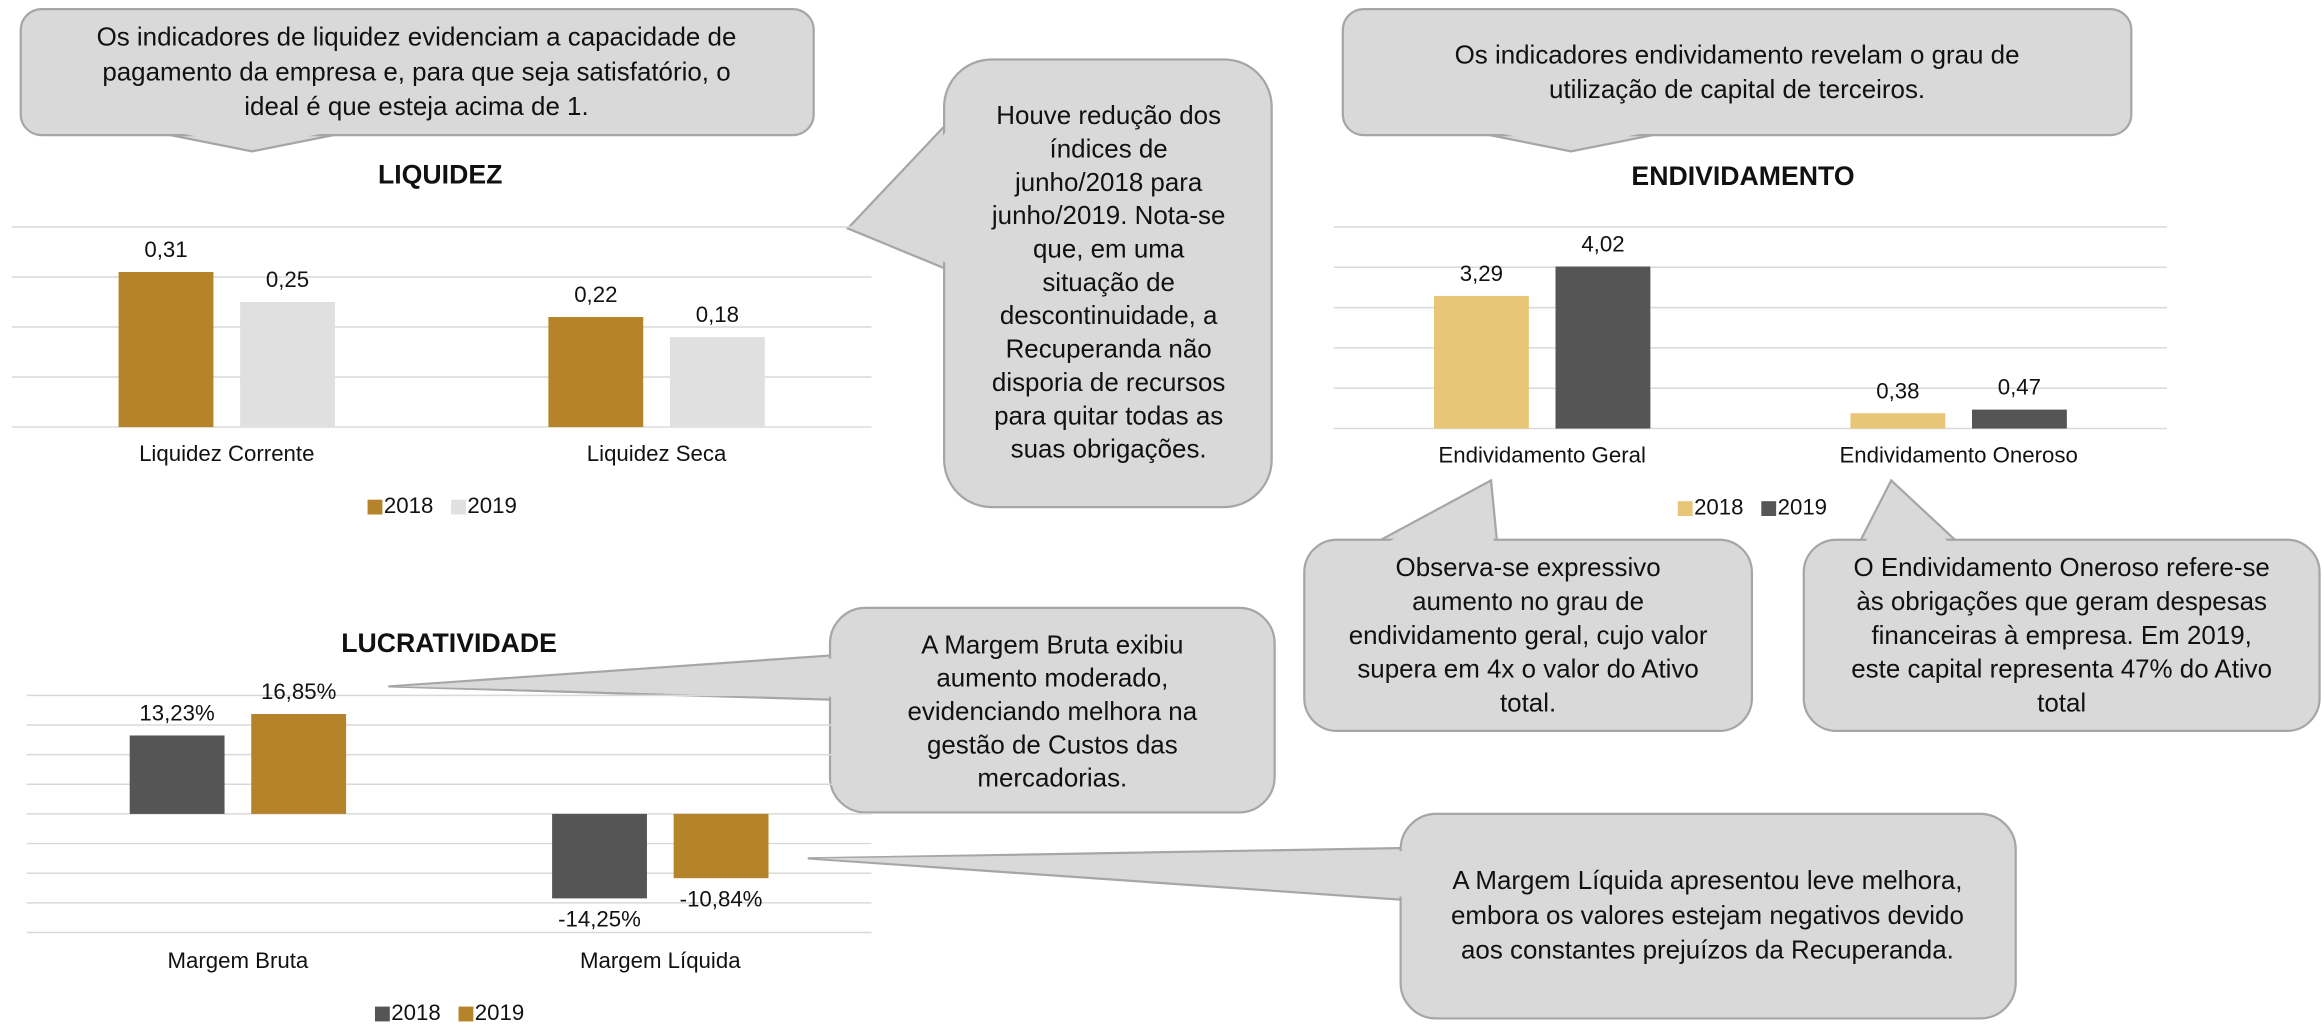 The height and width of the screenshot is (1032, 2324). I want to click on data-label: 0,18, so click(717, 314).